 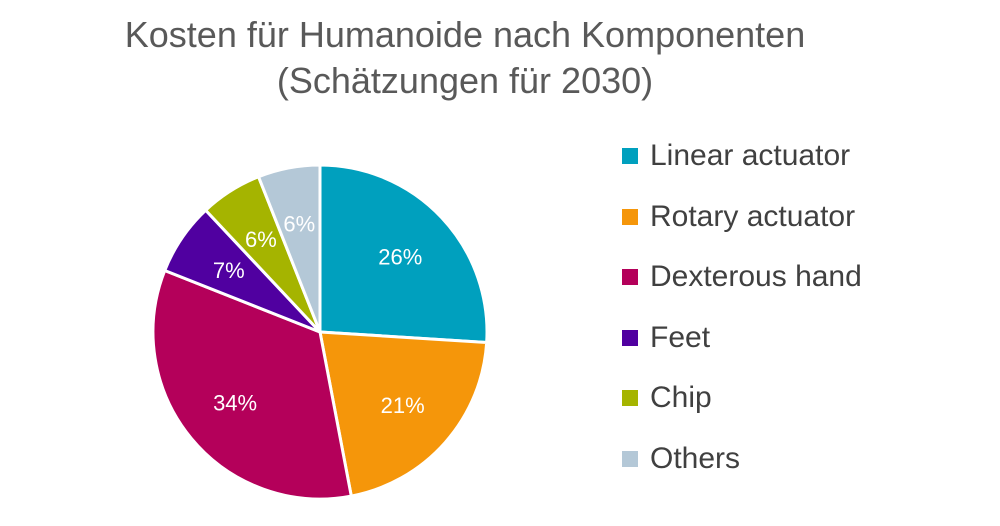 What do you see at coordinates (630, 398) in the screenshot?
I see `legend-swatch-chip` at bounding box center [630, 398].